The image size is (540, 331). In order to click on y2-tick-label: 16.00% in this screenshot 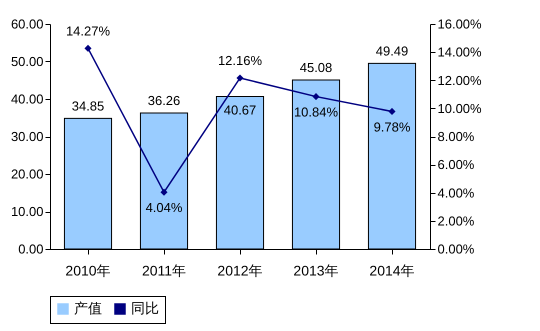, I will do `click(460, 24)`.